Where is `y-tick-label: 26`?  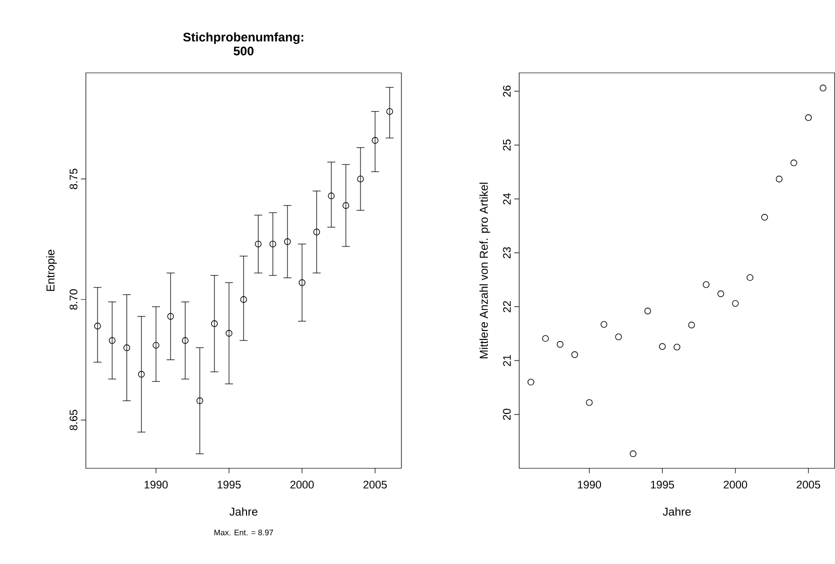
y-tick-label: 26 is located at coordinates (506, 91).